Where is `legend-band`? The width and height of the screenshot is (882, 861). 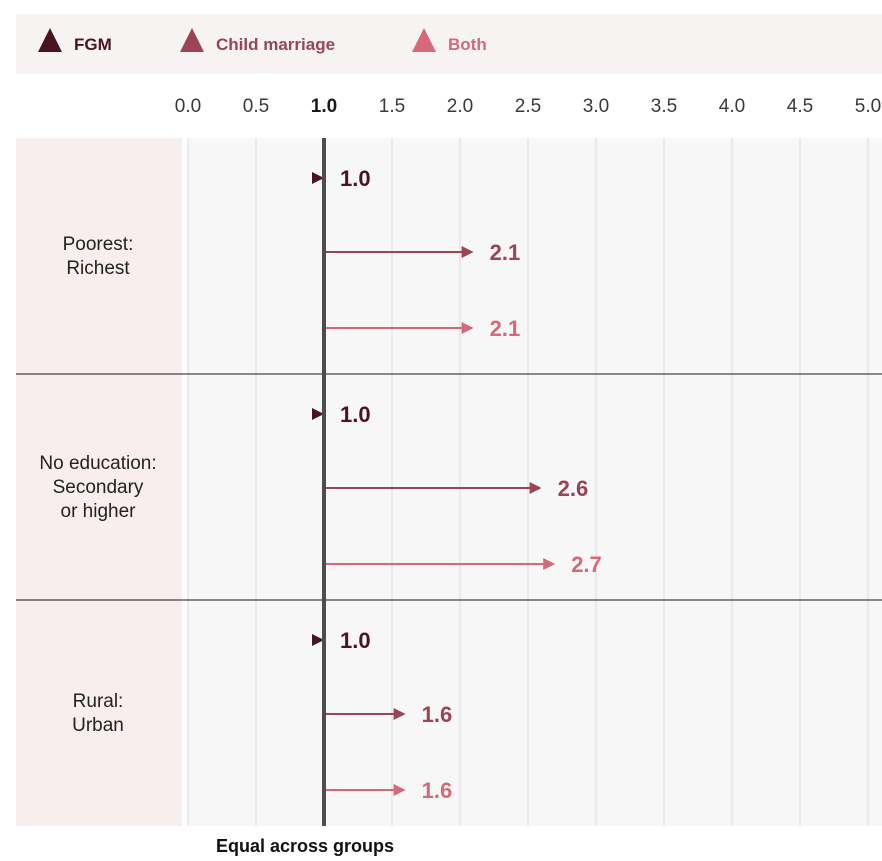 legend-band is located at coordinates (449, 44).